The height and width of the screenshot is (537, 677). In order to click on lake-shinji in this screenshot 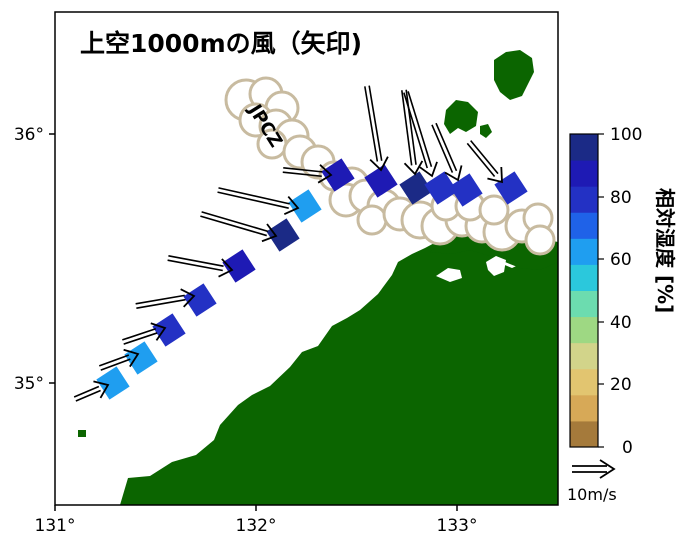, I will do `click(449, 275)`.